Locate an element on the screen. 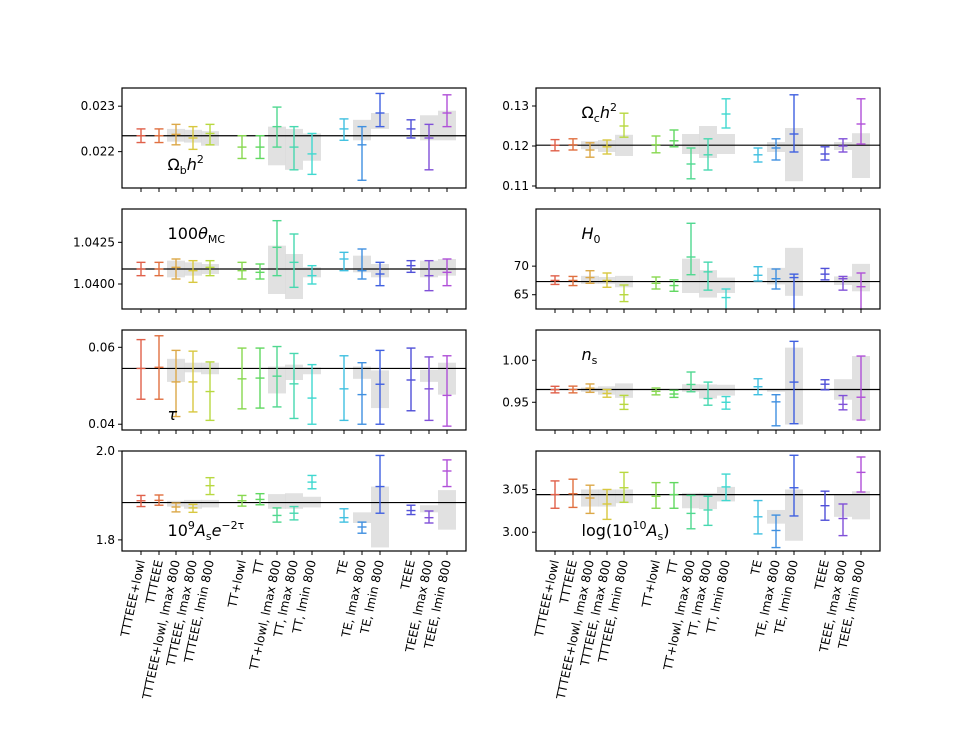 The height and width of the screenshot is (735, 980). y-tick-label: 1.0425 is located at coordinates (94, 242).